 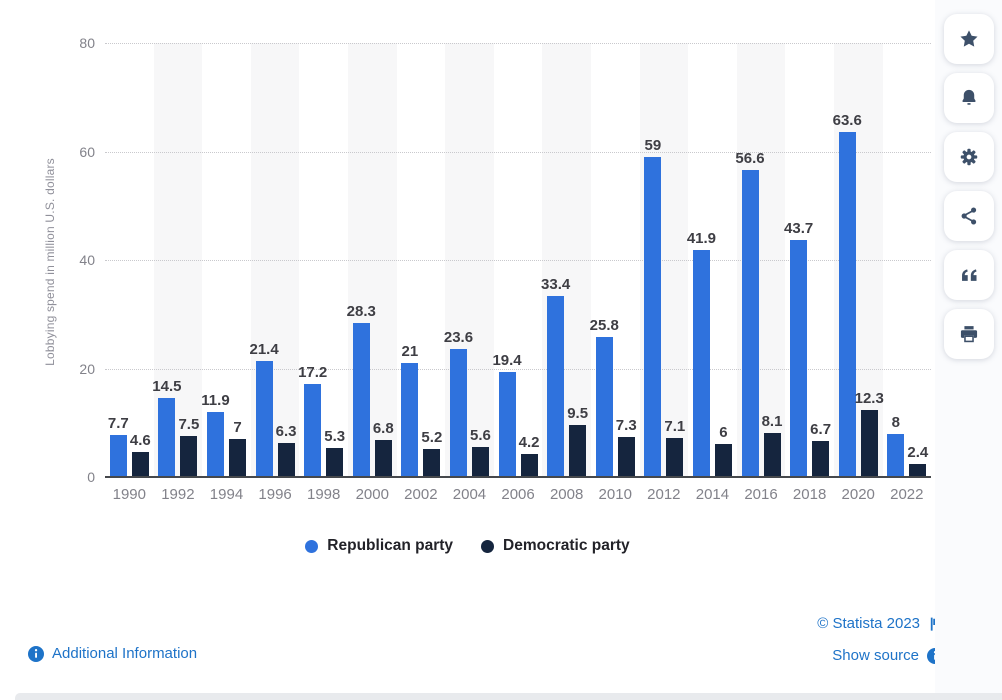 I want to click on bar-pair: 41.9 6, so click(x=712, y=260).